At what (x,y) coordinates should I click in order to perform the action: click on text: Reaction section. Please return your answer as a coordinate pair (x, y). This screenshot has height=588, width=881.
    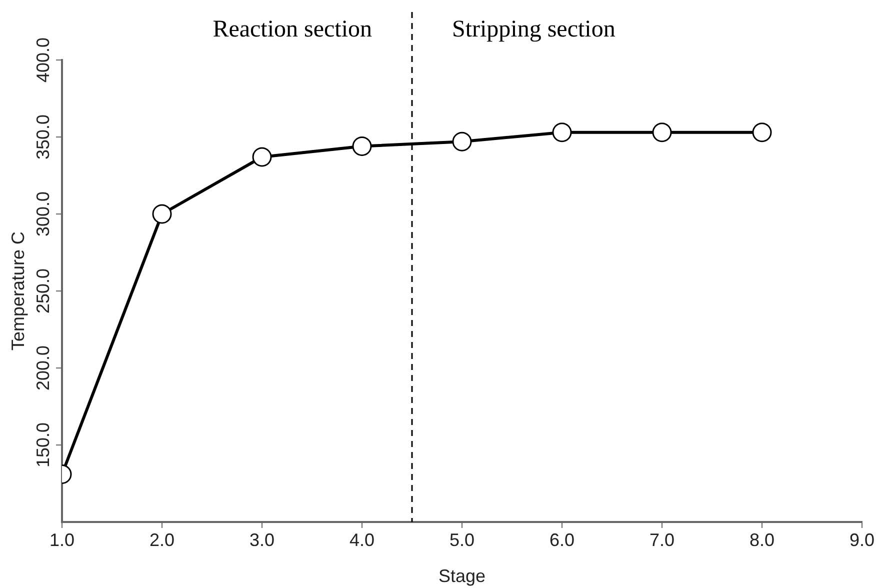
    Looking at the image, I should click on (292, 29).